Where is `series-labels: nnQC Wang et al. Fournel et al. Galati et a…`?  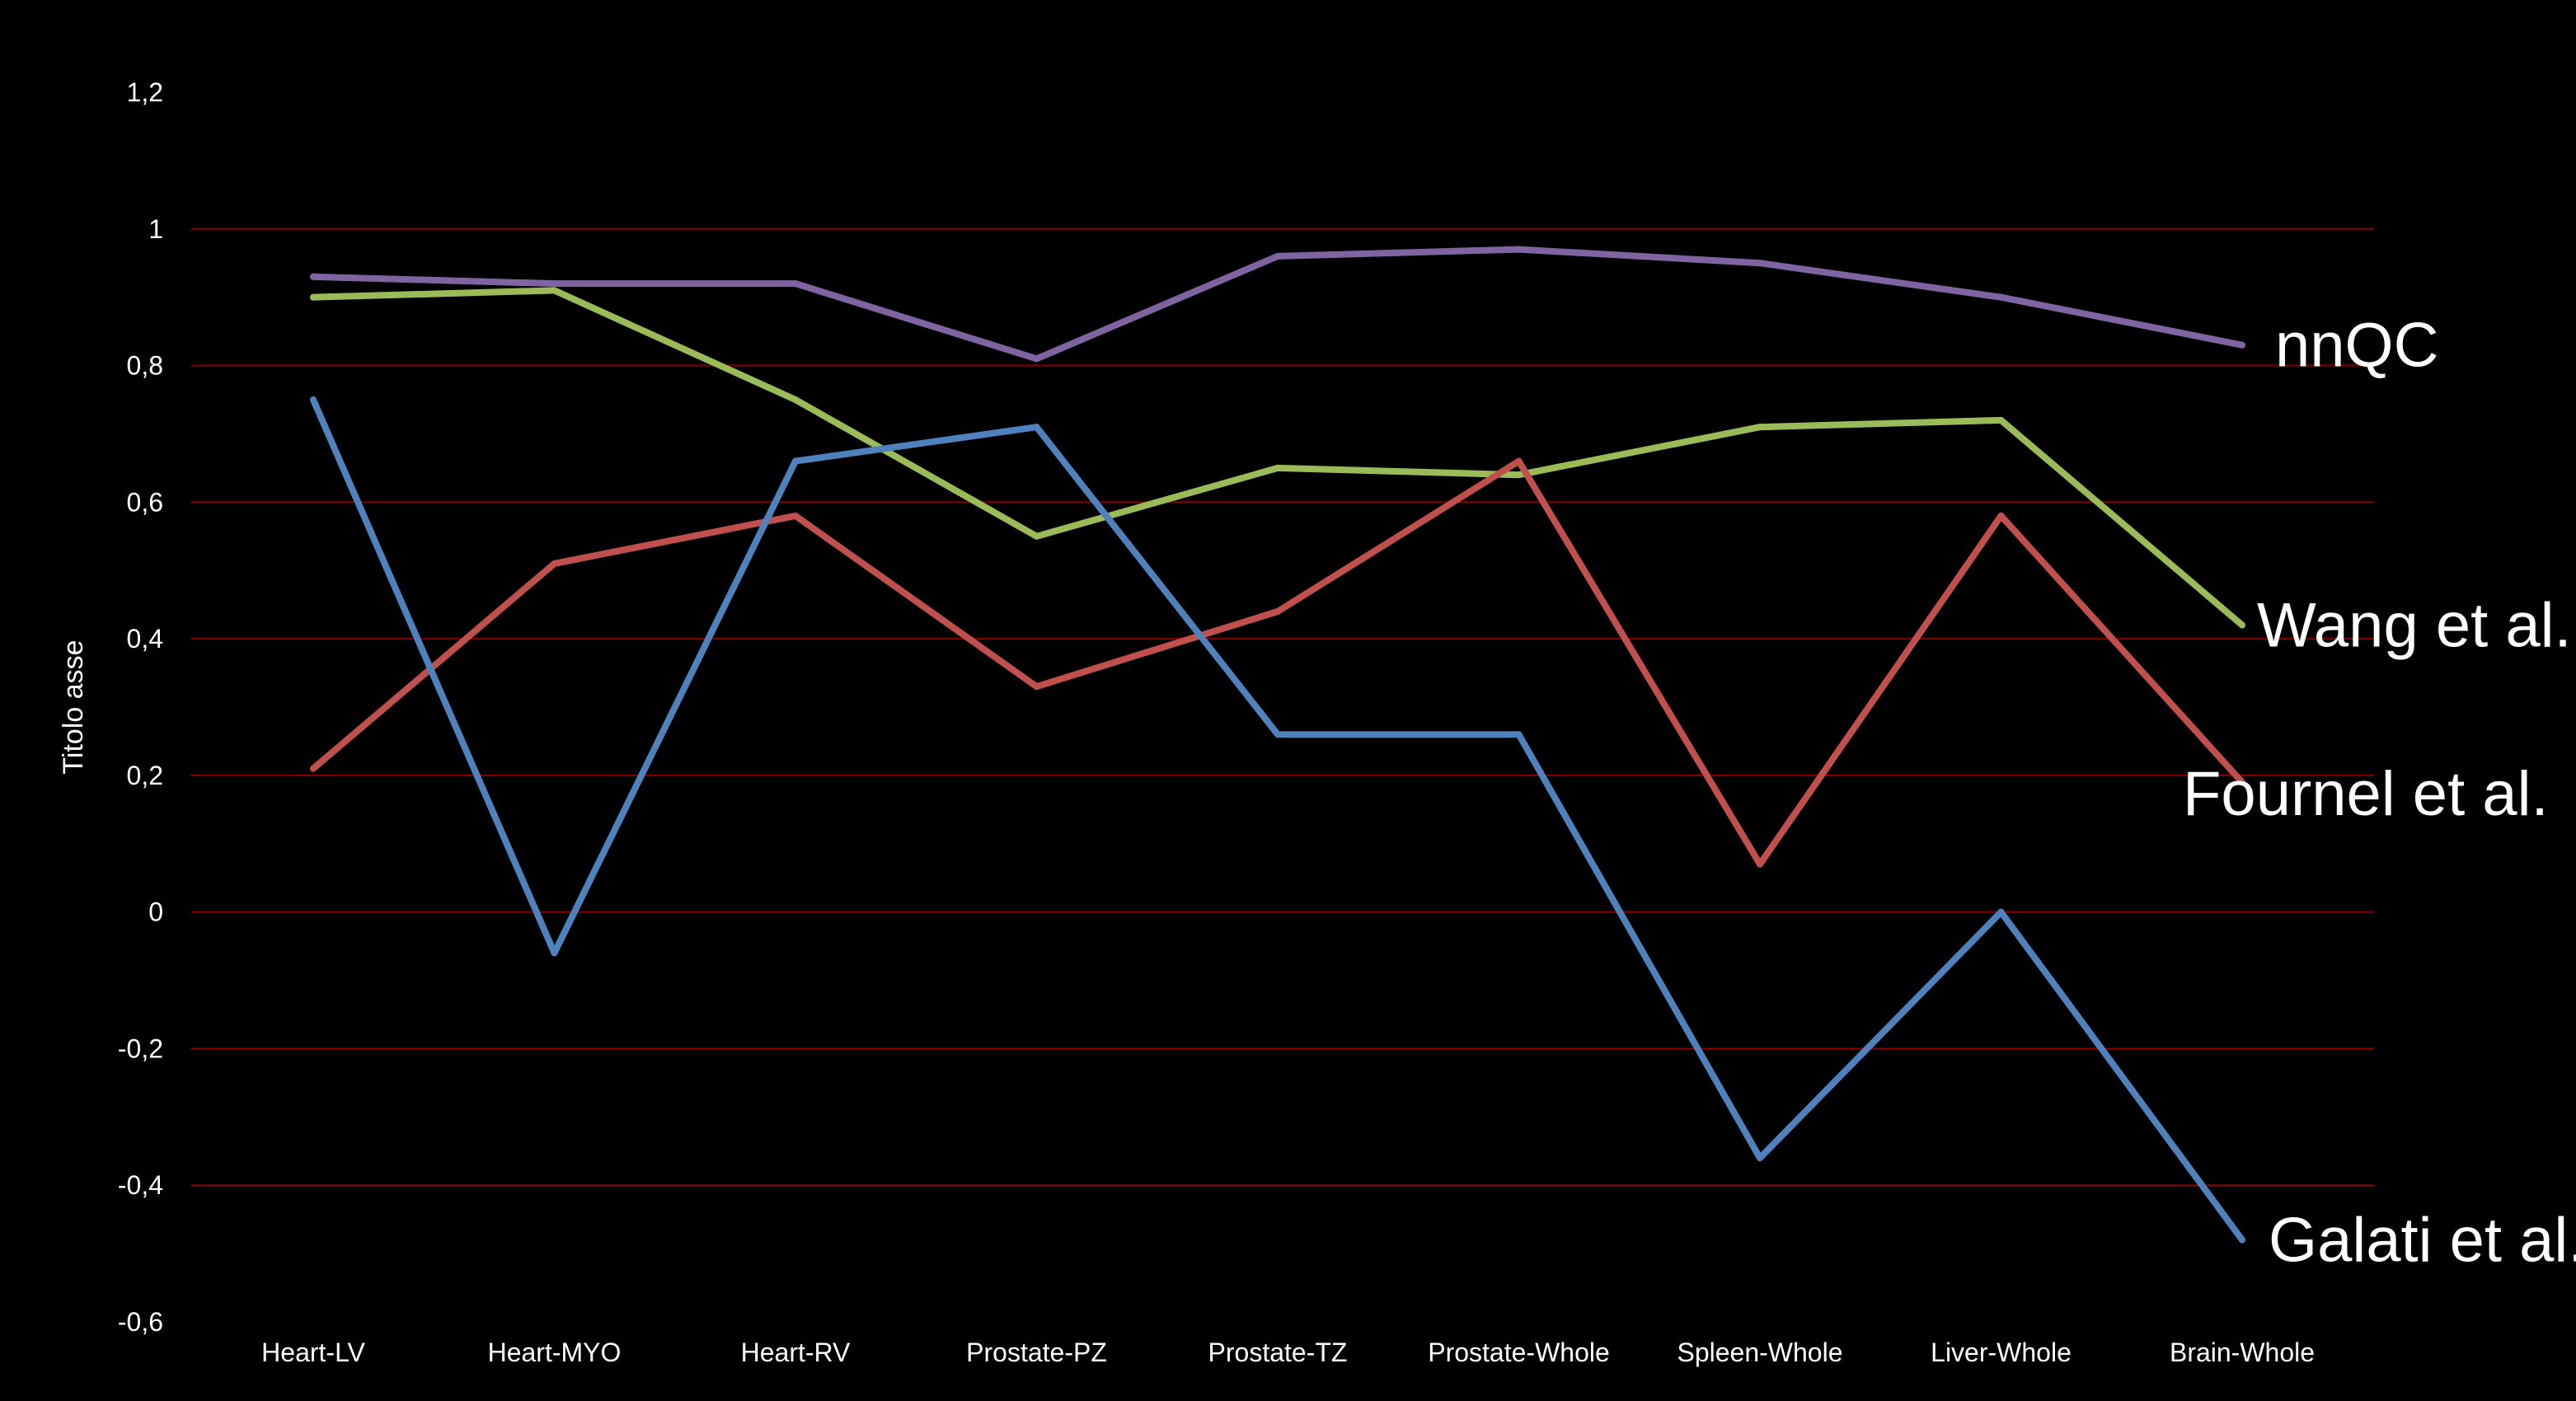 series-labels: nnQC Wang et al. Fournel et al. Galati et a… is located at coordinates (2379, 793).